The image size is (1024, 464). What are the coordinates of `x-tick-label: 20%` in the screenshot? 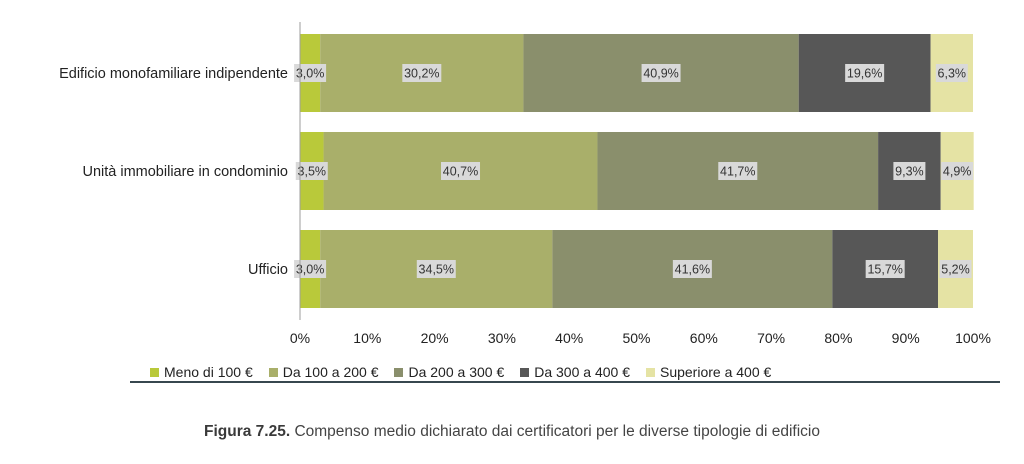 It's located at (435, 338).